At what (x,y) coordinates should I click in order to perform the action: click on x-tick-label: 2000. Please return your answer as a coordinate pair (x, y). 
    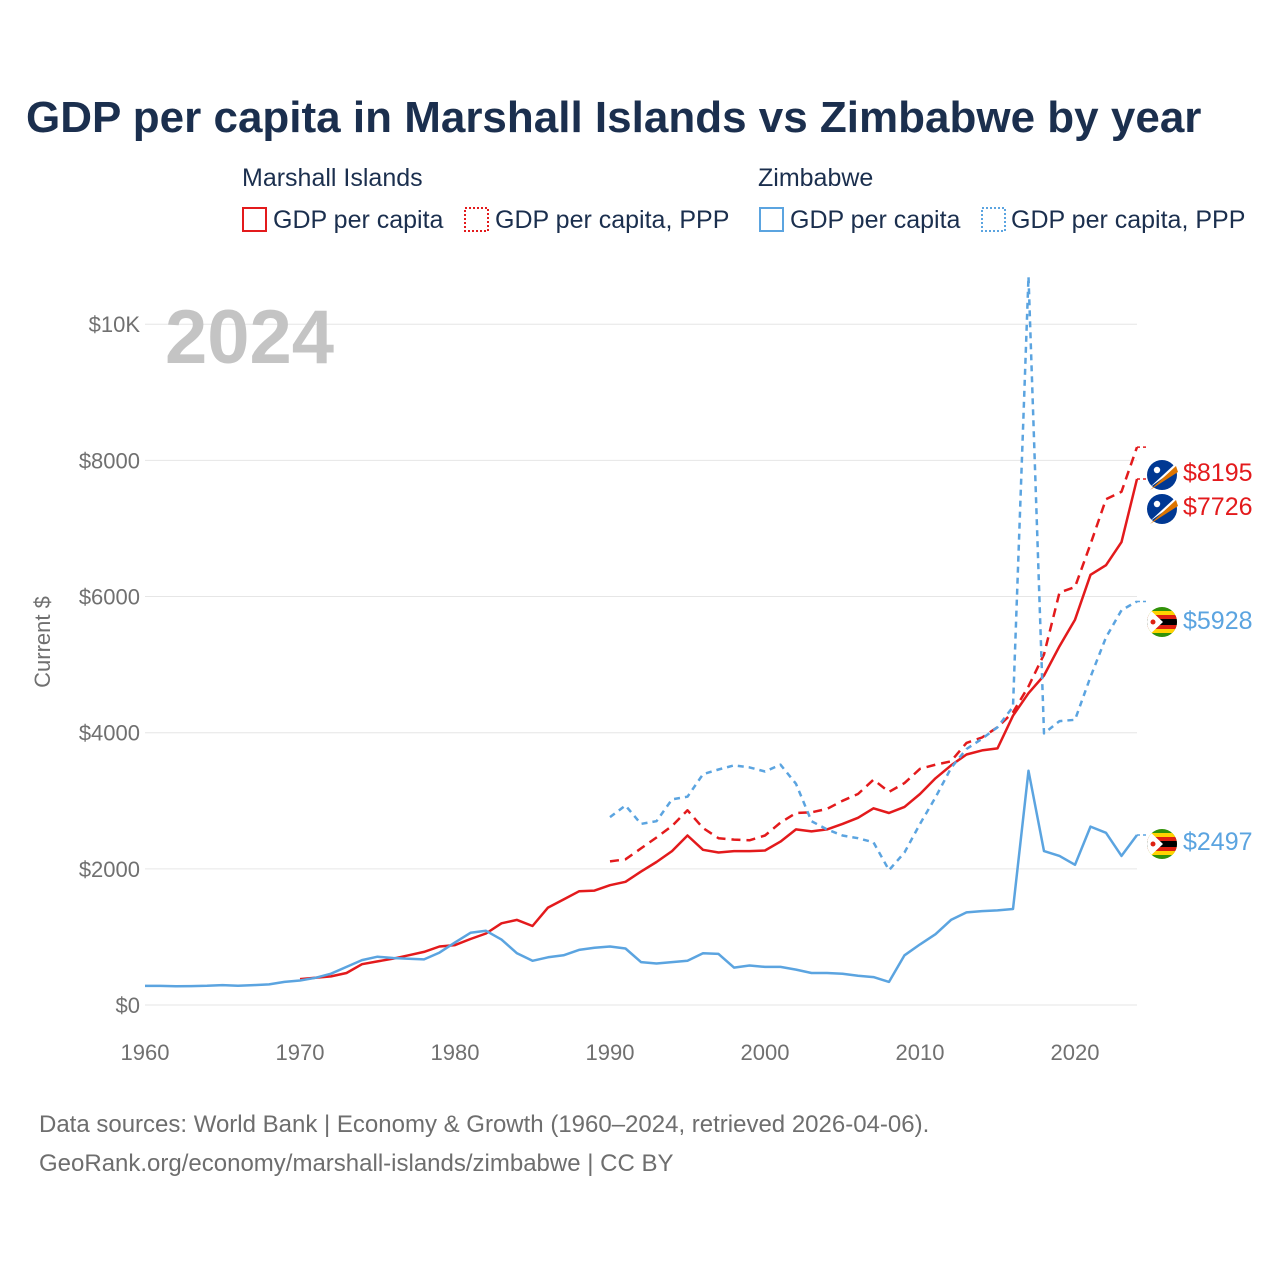
    Looking at the image, I should click on (765, 1052).